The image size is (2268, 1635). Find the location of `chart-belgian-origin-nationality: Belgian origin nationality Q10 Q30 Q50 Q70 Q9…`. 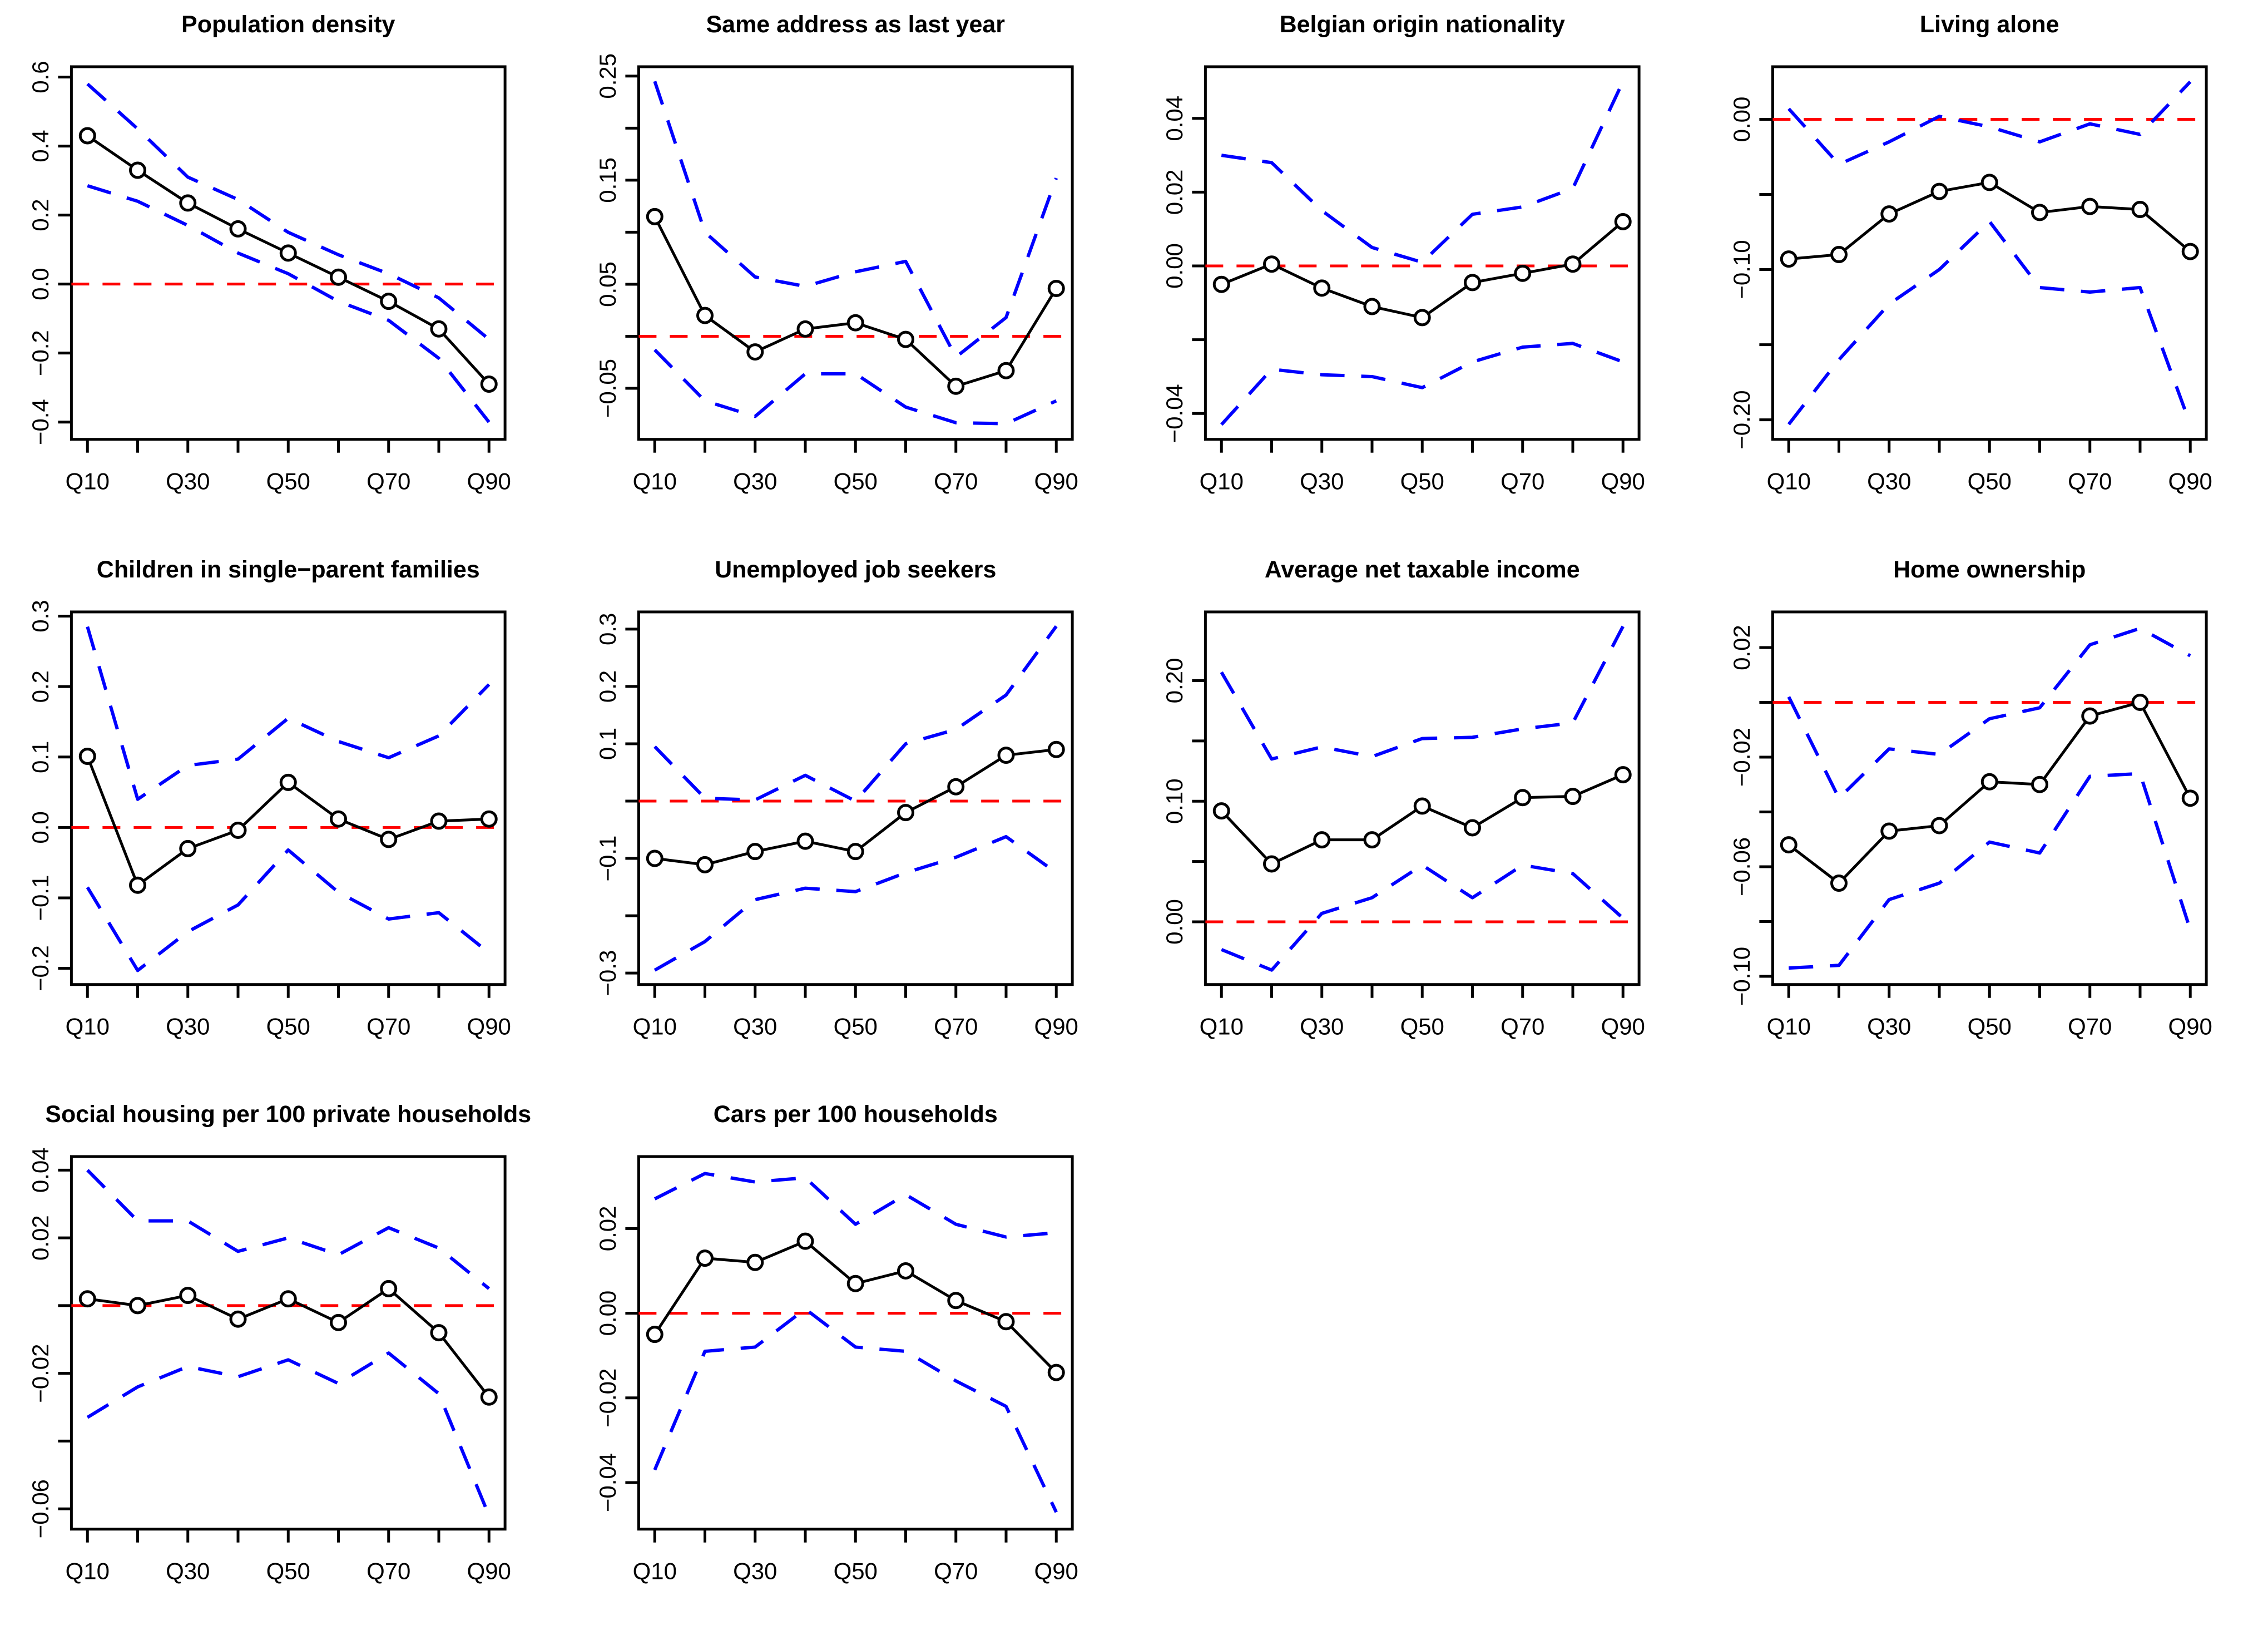

chart-belgian-origin-nationality: Belgian origin nationality Q10 Q30 Q50 Q70 Q9… is located at coordinates (1403, 253).